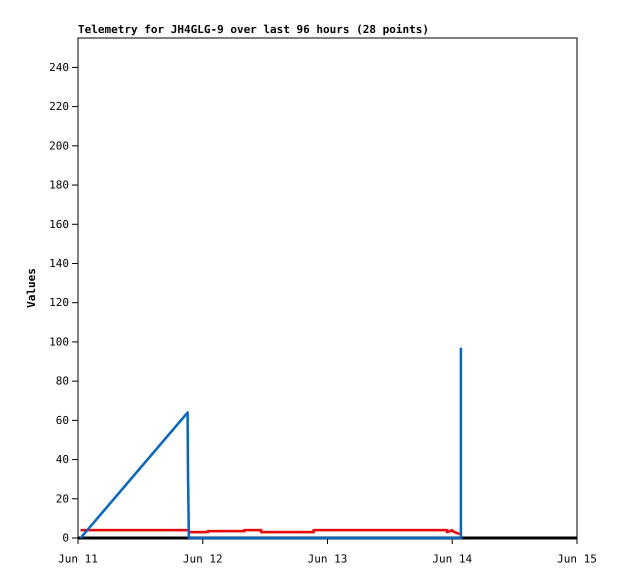 Image resolution: width=618 pixels, height=579 pixels. Describe the element at coordinates (328, 559) in the screenshot. I see `x-tick-label: Jun 13` at that location.